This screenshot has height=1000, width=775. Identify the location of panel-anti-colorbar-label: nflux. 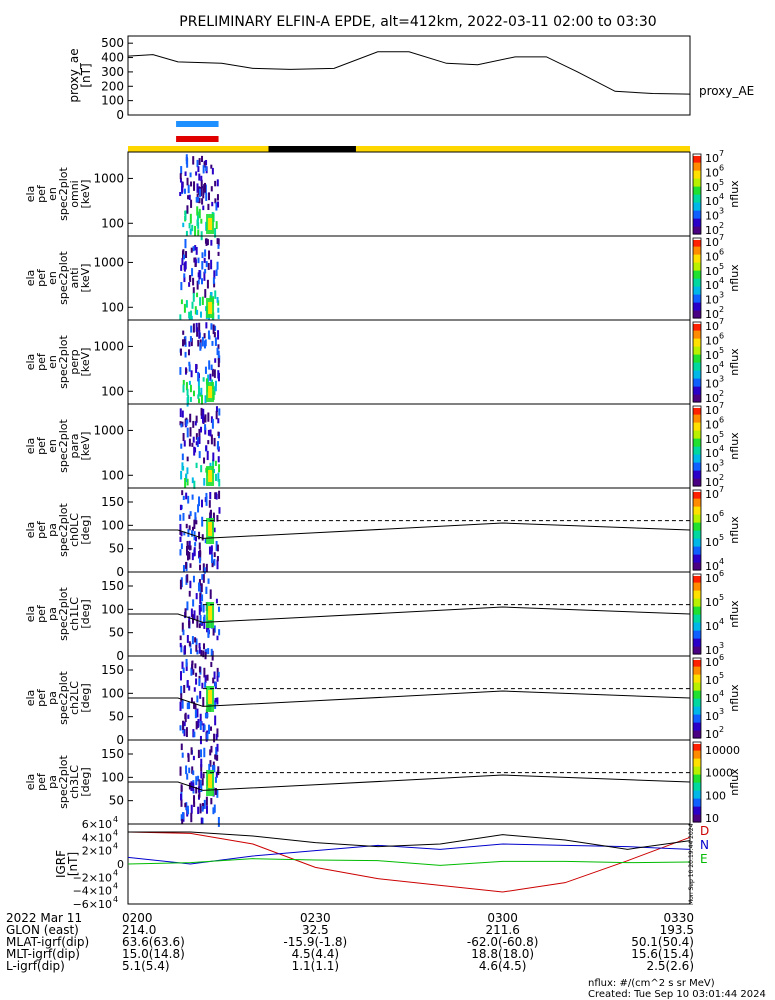
(734, 278).